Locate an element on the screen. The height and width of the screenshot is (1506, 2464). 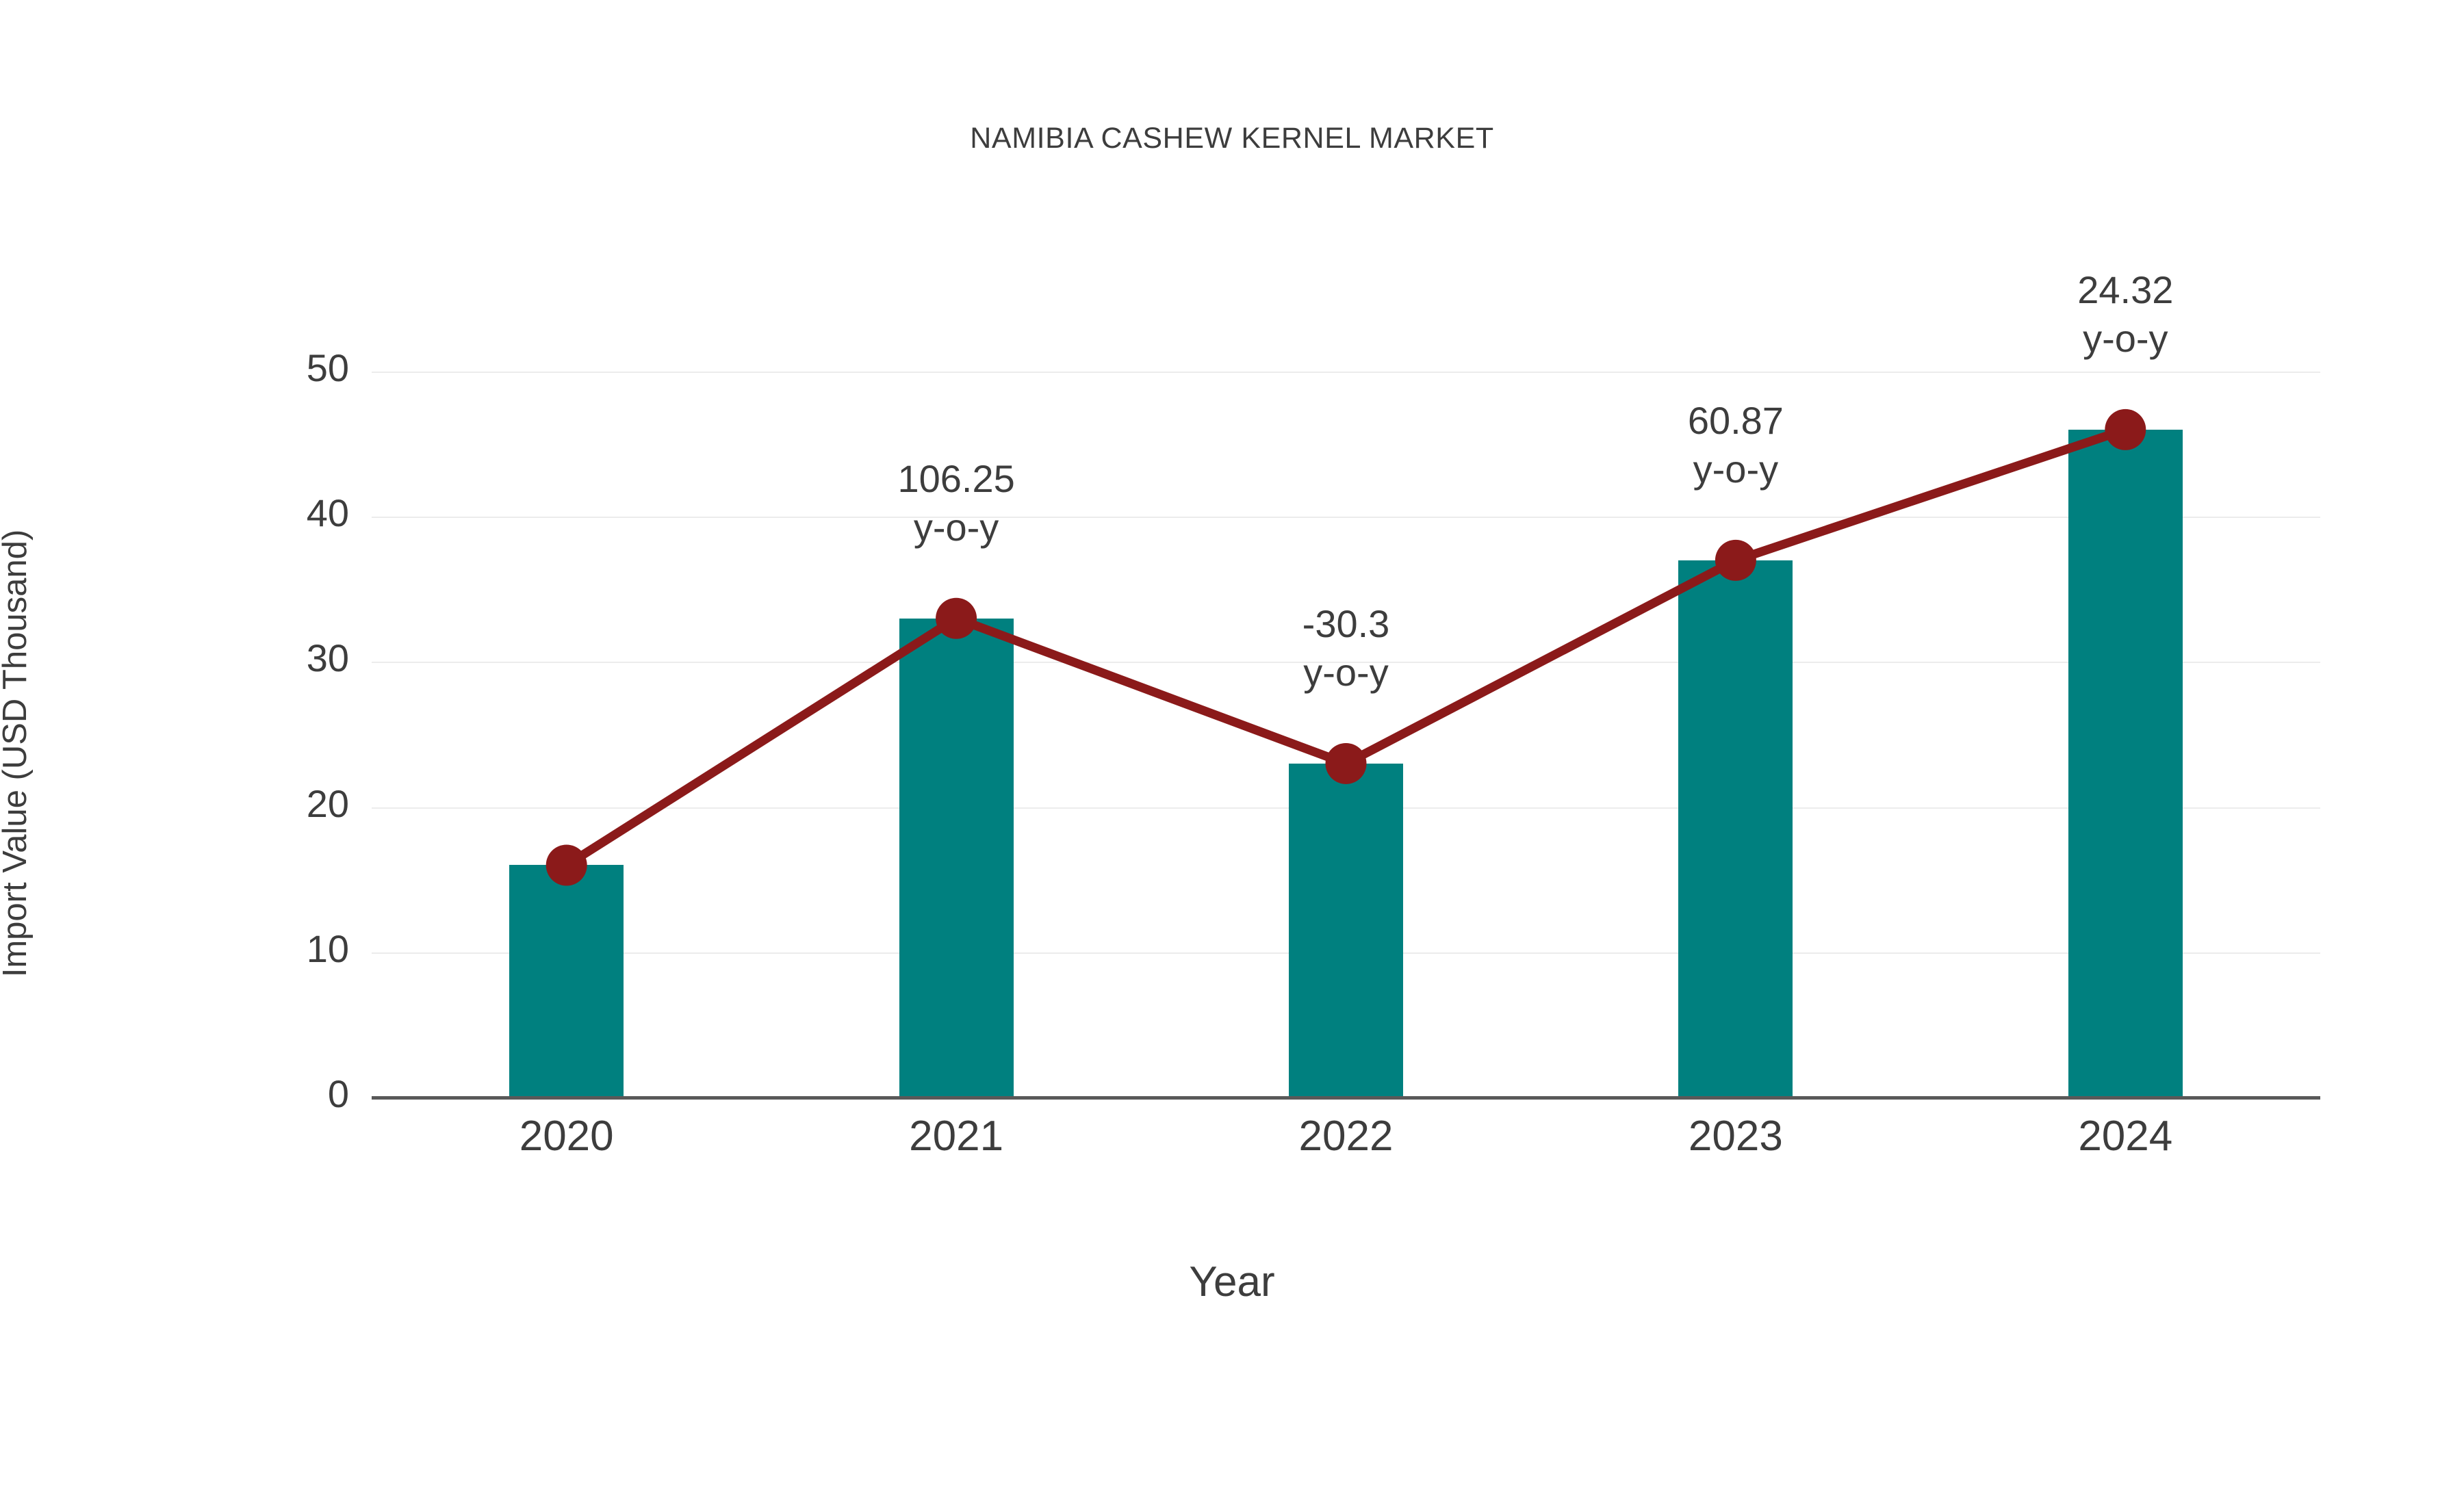
y-axis-tick-label: 30 is located at coordinates (327, 658).